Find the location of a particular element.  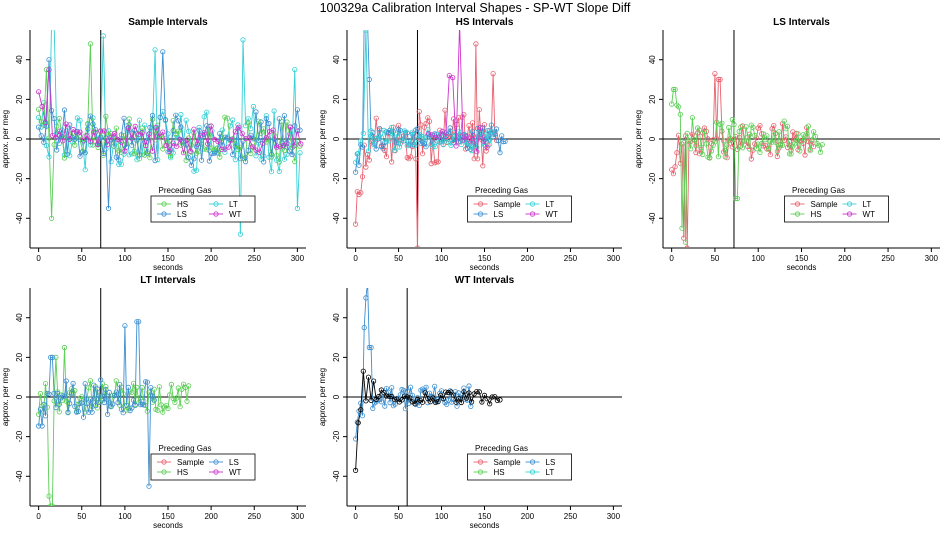

legend-marker-wt is located at coordinates (216, 214).